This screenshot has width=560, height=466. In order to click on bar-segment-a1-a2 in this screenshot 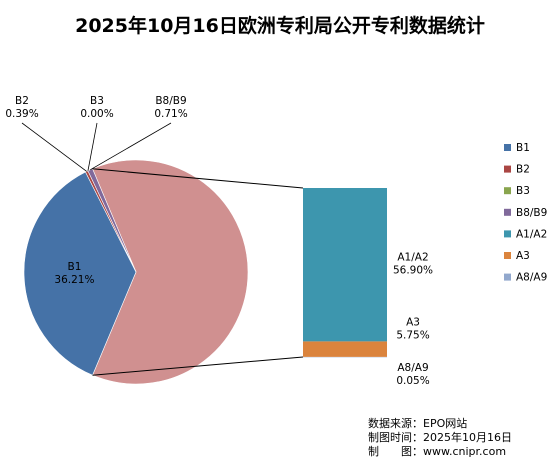, I will do `click(345, 264)`.